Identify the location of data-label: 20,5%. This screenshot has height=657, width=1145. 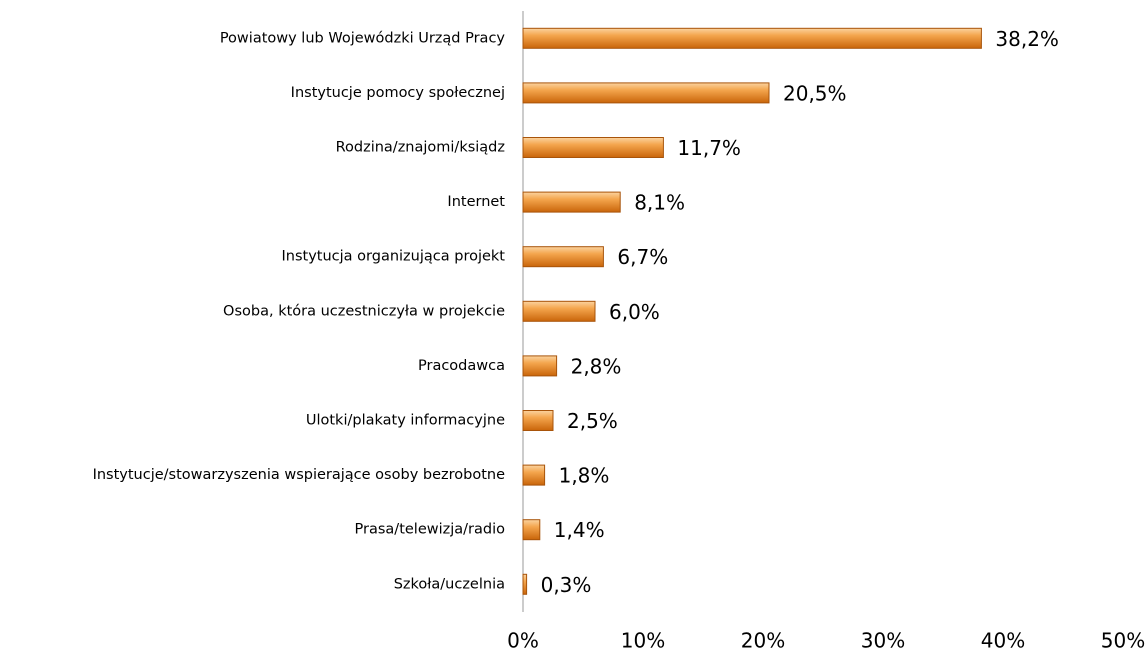
(815, 93).